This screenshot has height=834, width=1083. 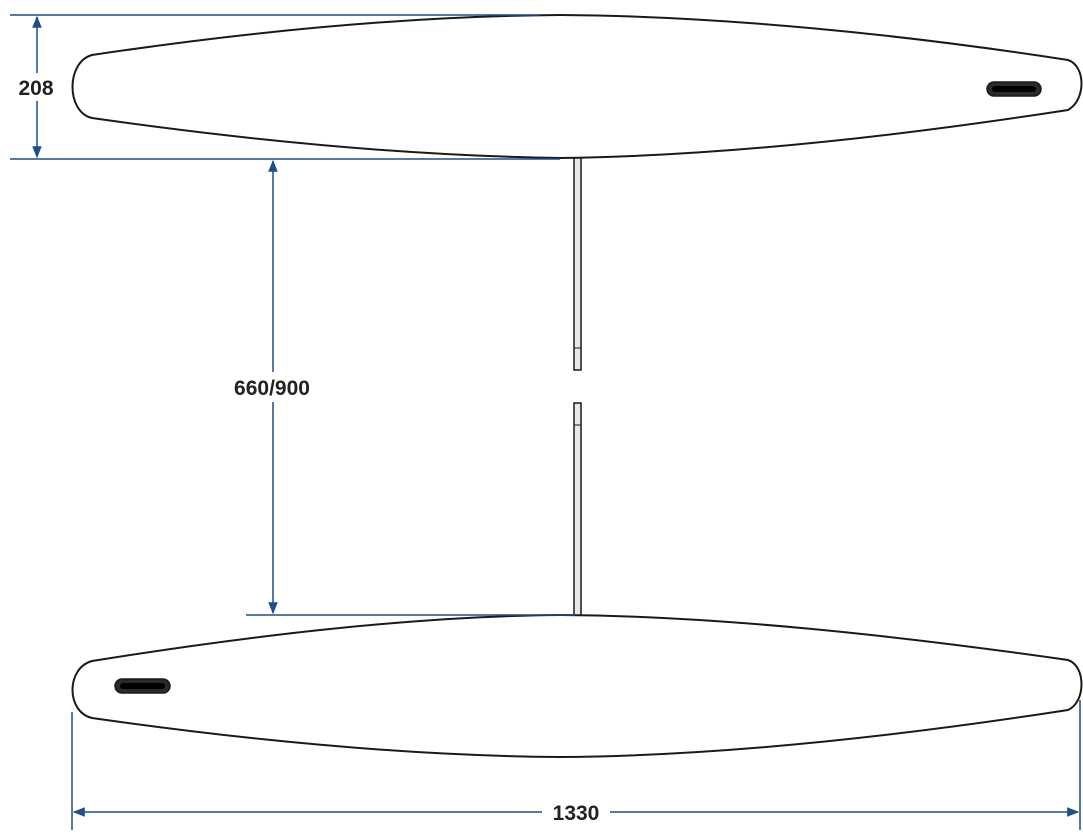 I want to click on overall-length-label-bg, so click(x=576, y=812).